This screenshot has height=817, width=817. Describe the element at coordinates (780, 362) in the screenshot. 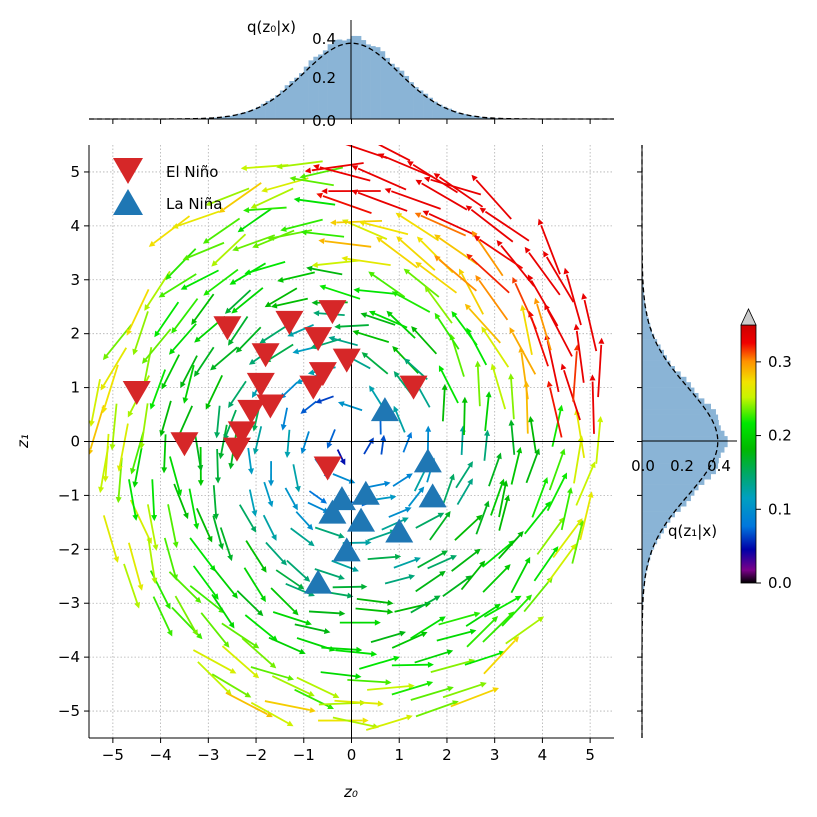

I see `colorbar-tick-label: 0.3` at that location.